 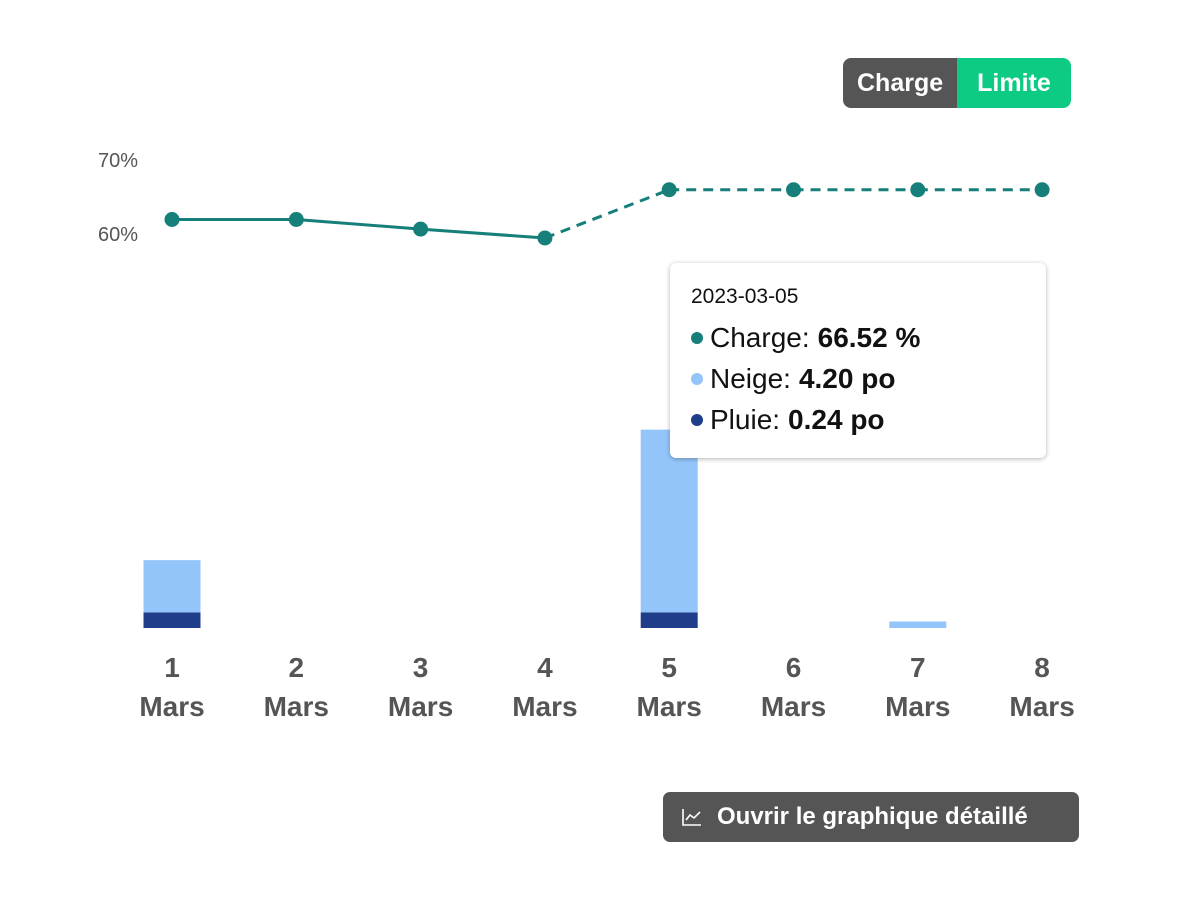 I want to click on x-tick-day: 4, so click(x=545, y=667).